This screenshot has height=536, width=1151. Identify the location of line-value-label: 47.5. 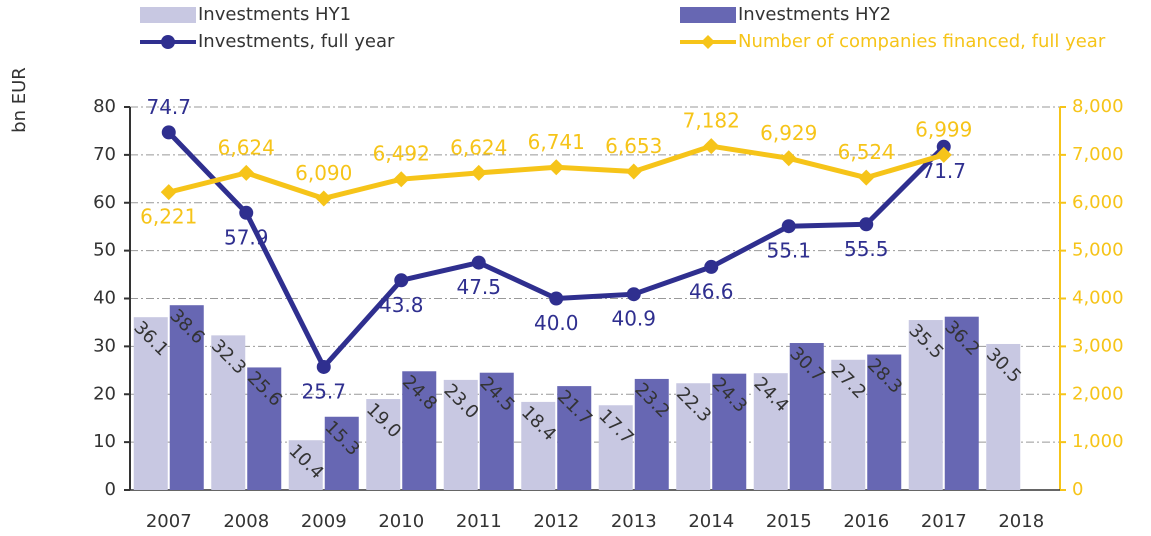
(478, 287).